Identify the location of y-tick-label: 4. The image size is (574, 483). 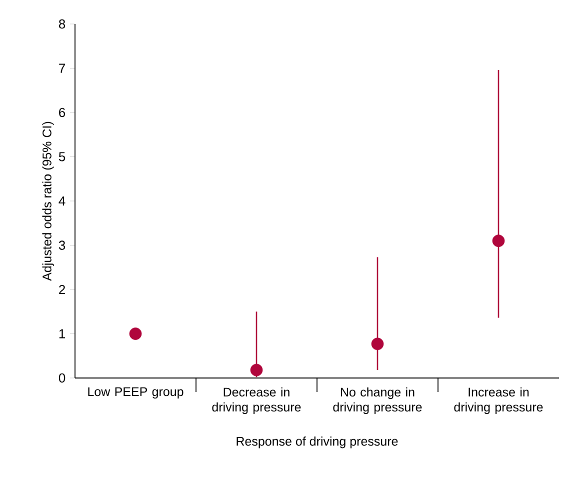
(62, 201).